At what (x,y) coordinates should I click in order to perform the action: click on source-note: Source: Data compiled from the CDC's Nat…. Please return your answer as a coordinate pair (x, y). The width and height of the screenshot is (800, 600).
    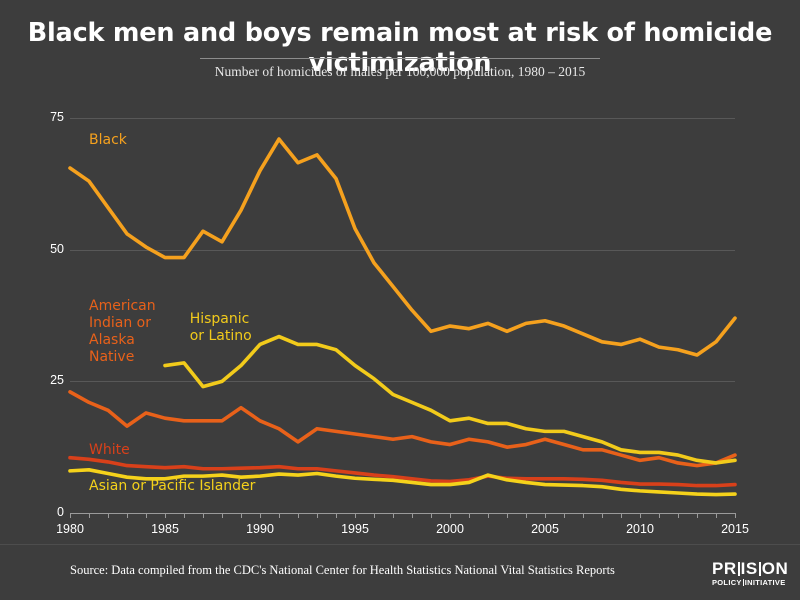
    Looking at the image, I should click on (342, 570).